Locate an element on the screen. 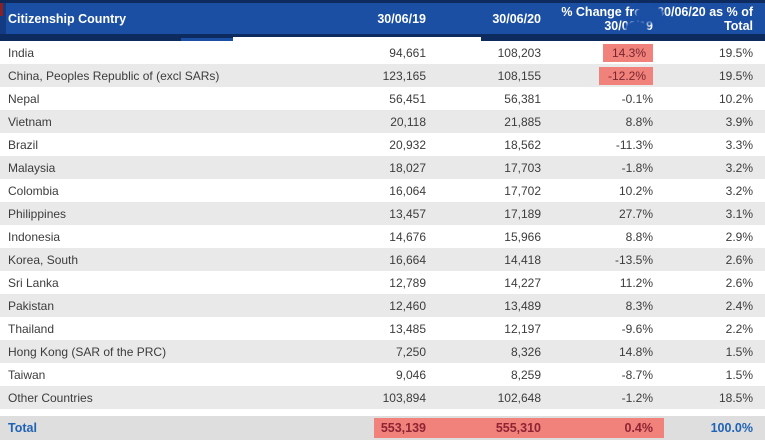 The image size is (765, 447). total-row: Total 553,139 555,310 0.4% 100.0% is located at coordinates (382, 428).